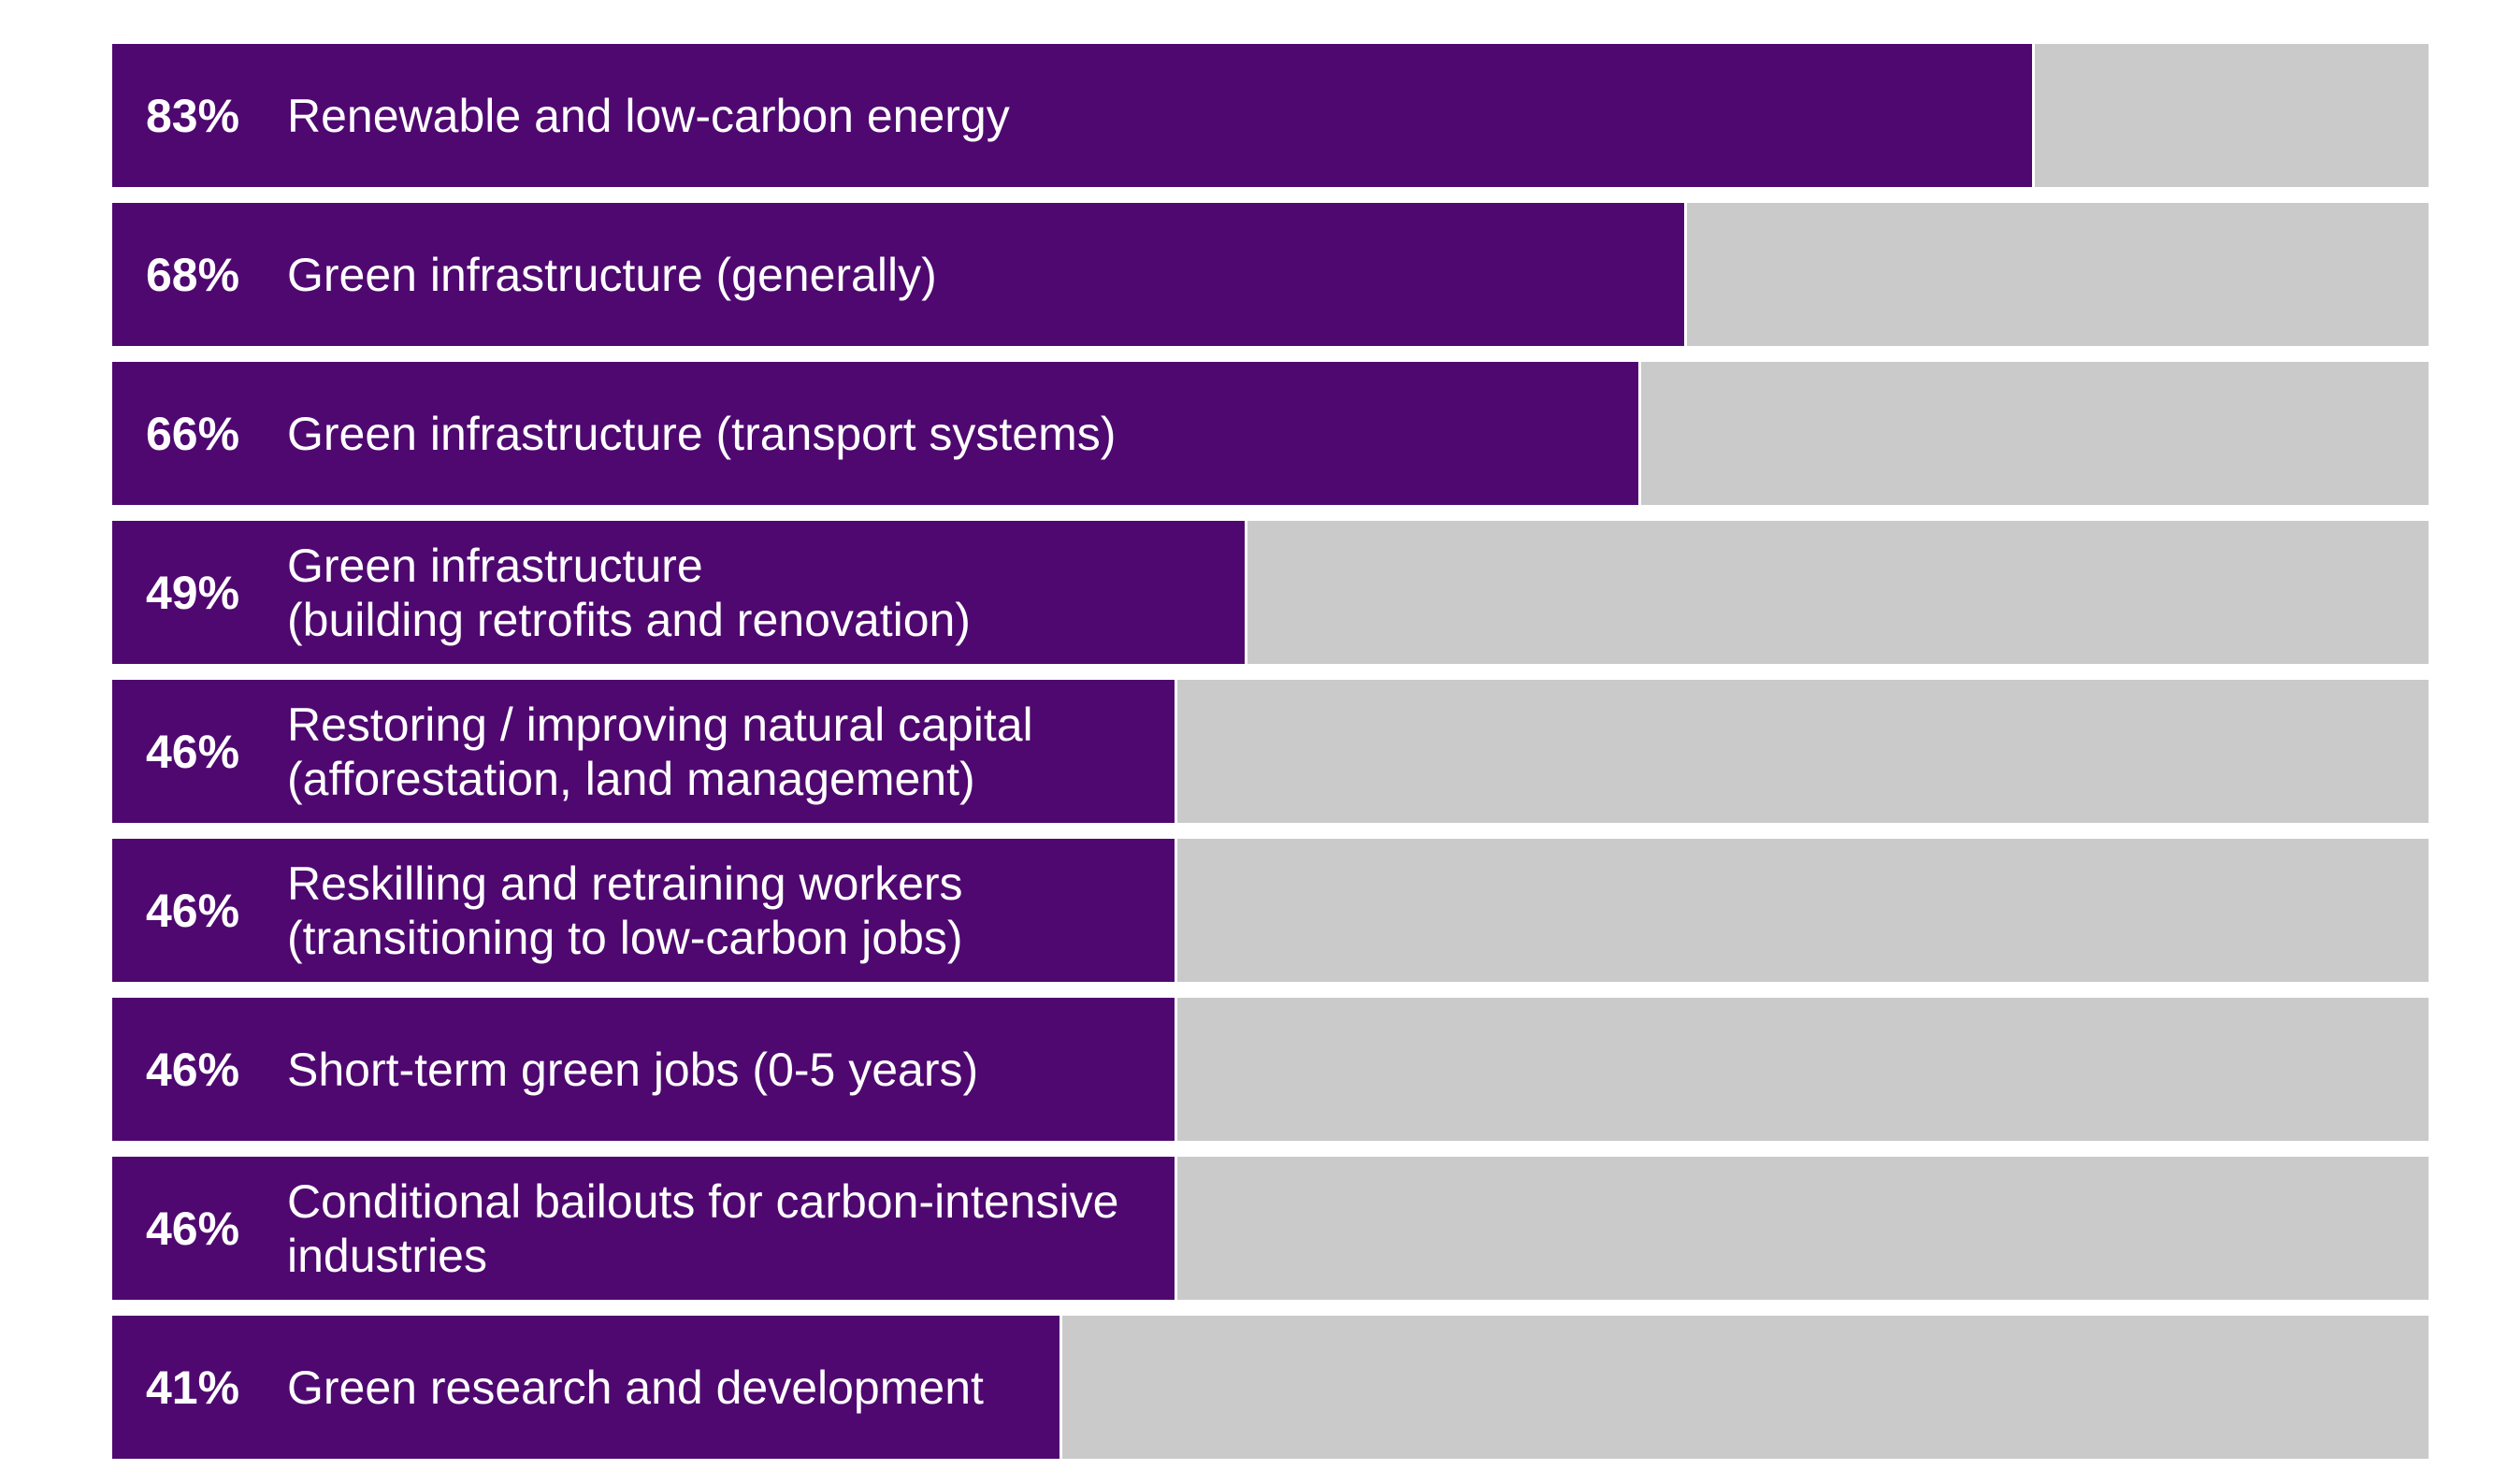 The width and height of the screenshot is (2494, 1484). What do you see at coordinates (193, 592) in the screenshot?
I see `bar-value-label: 49%` at bounding box center [193, 592].